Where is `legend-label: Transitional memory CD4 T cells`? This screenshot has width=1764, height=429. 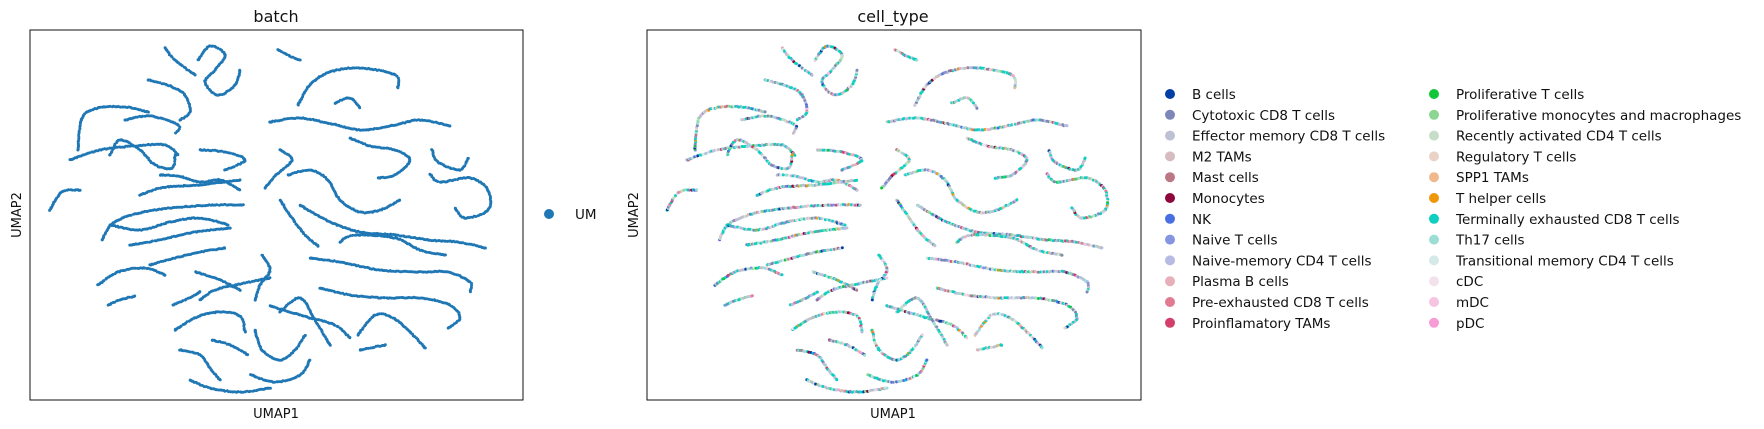
legend-label: Transitional memory CD4 T cells is located at coordinates (1564, 261).